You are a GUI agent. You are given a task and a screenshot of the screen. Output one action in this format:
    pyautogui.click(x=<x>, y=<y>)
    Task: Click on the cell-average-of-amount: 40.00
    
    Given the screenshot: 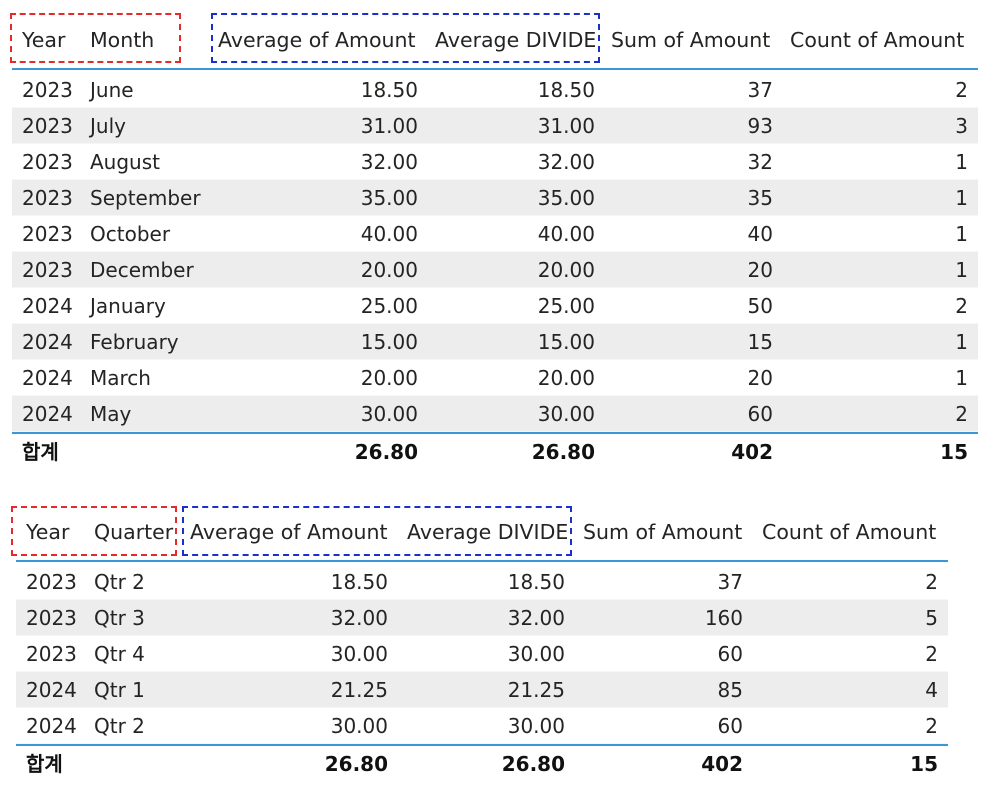 What is the action you would take?
    pyautogui.click(x=389, y=234)
    